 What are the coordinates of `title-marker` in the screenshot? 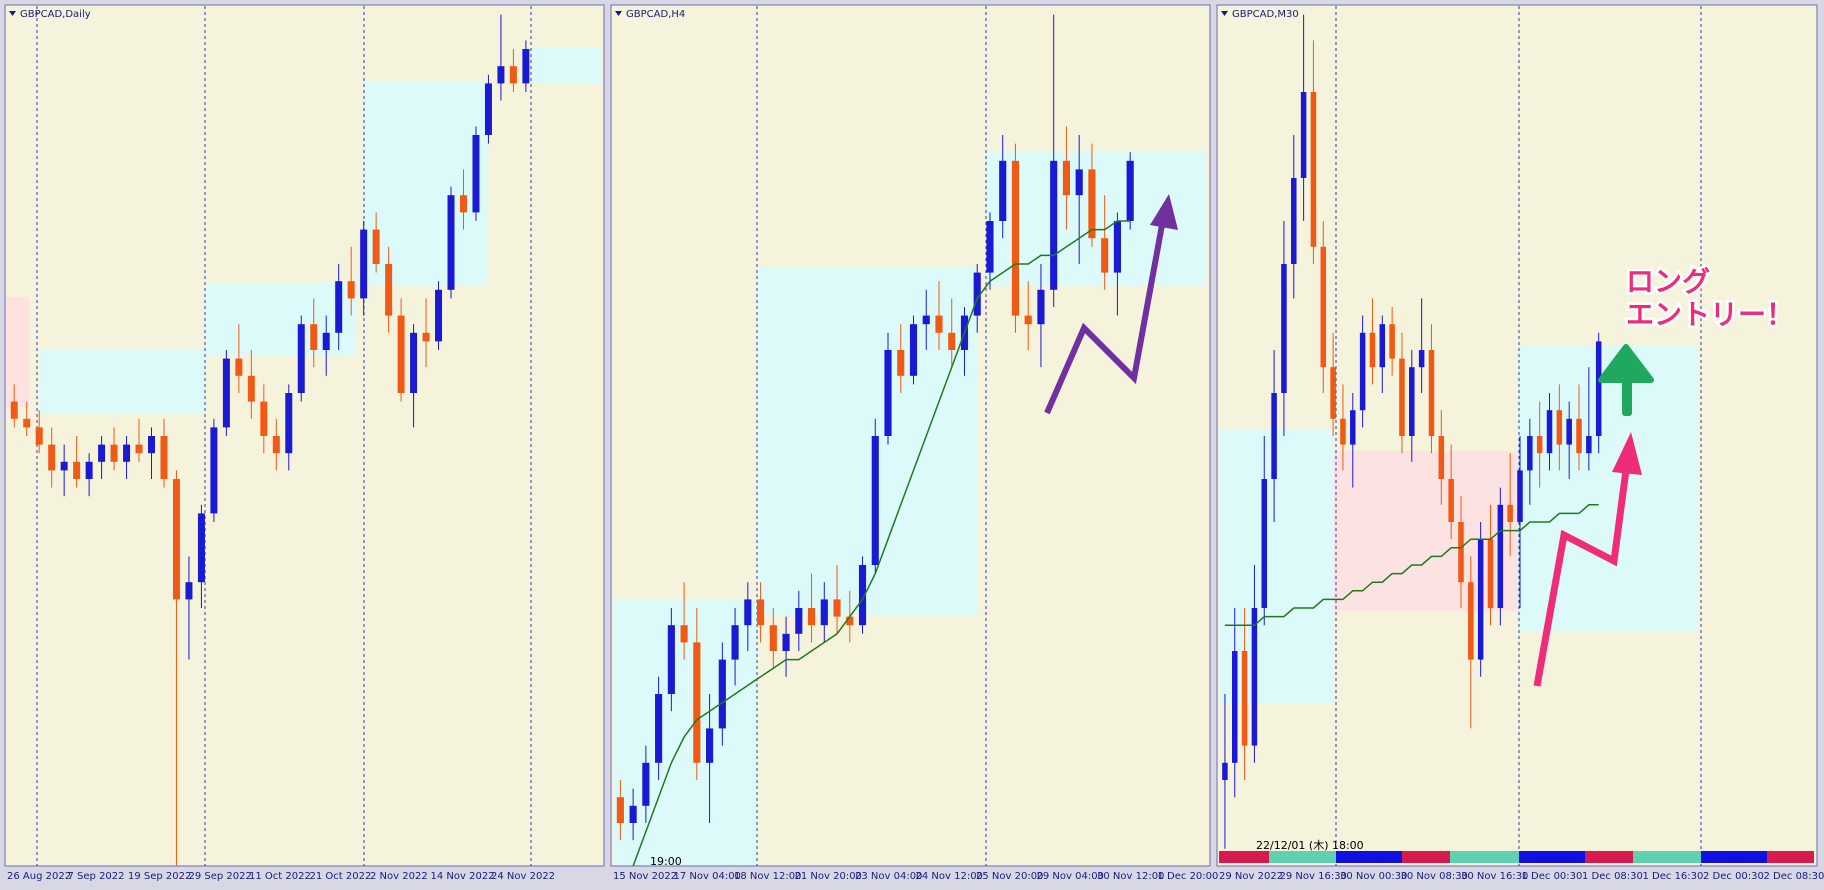 It's located at (618, 13).